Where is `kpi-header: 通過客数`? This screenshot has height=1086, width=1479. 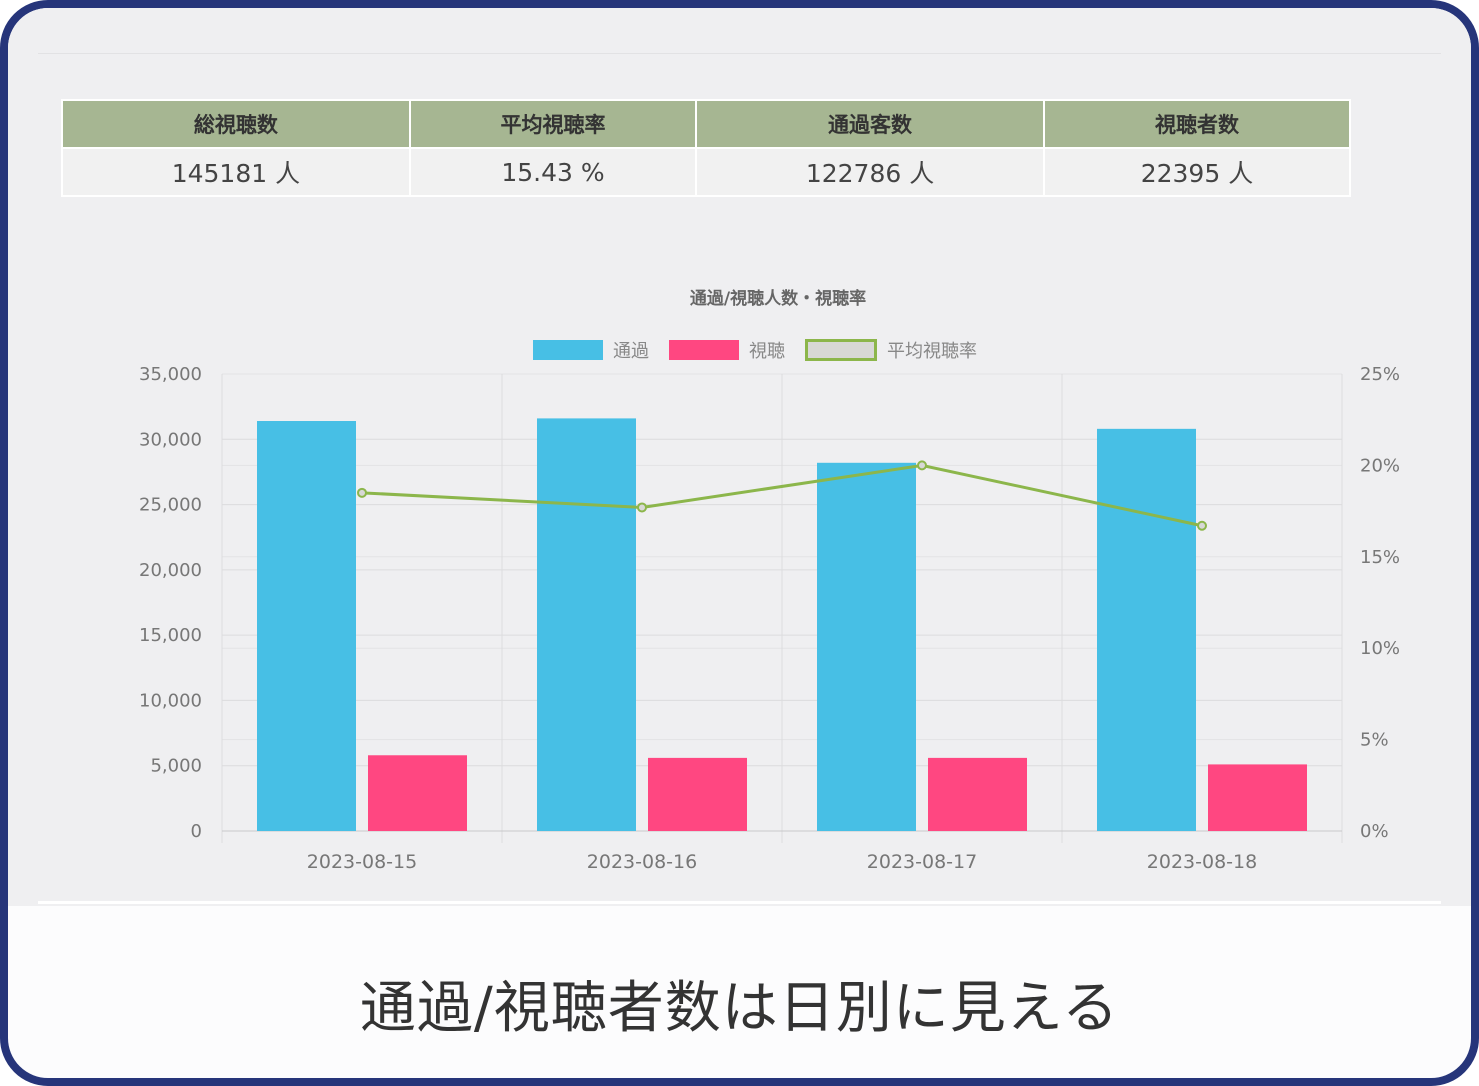 kpi-header: 通過客数 is located at coordinates (870, 124).